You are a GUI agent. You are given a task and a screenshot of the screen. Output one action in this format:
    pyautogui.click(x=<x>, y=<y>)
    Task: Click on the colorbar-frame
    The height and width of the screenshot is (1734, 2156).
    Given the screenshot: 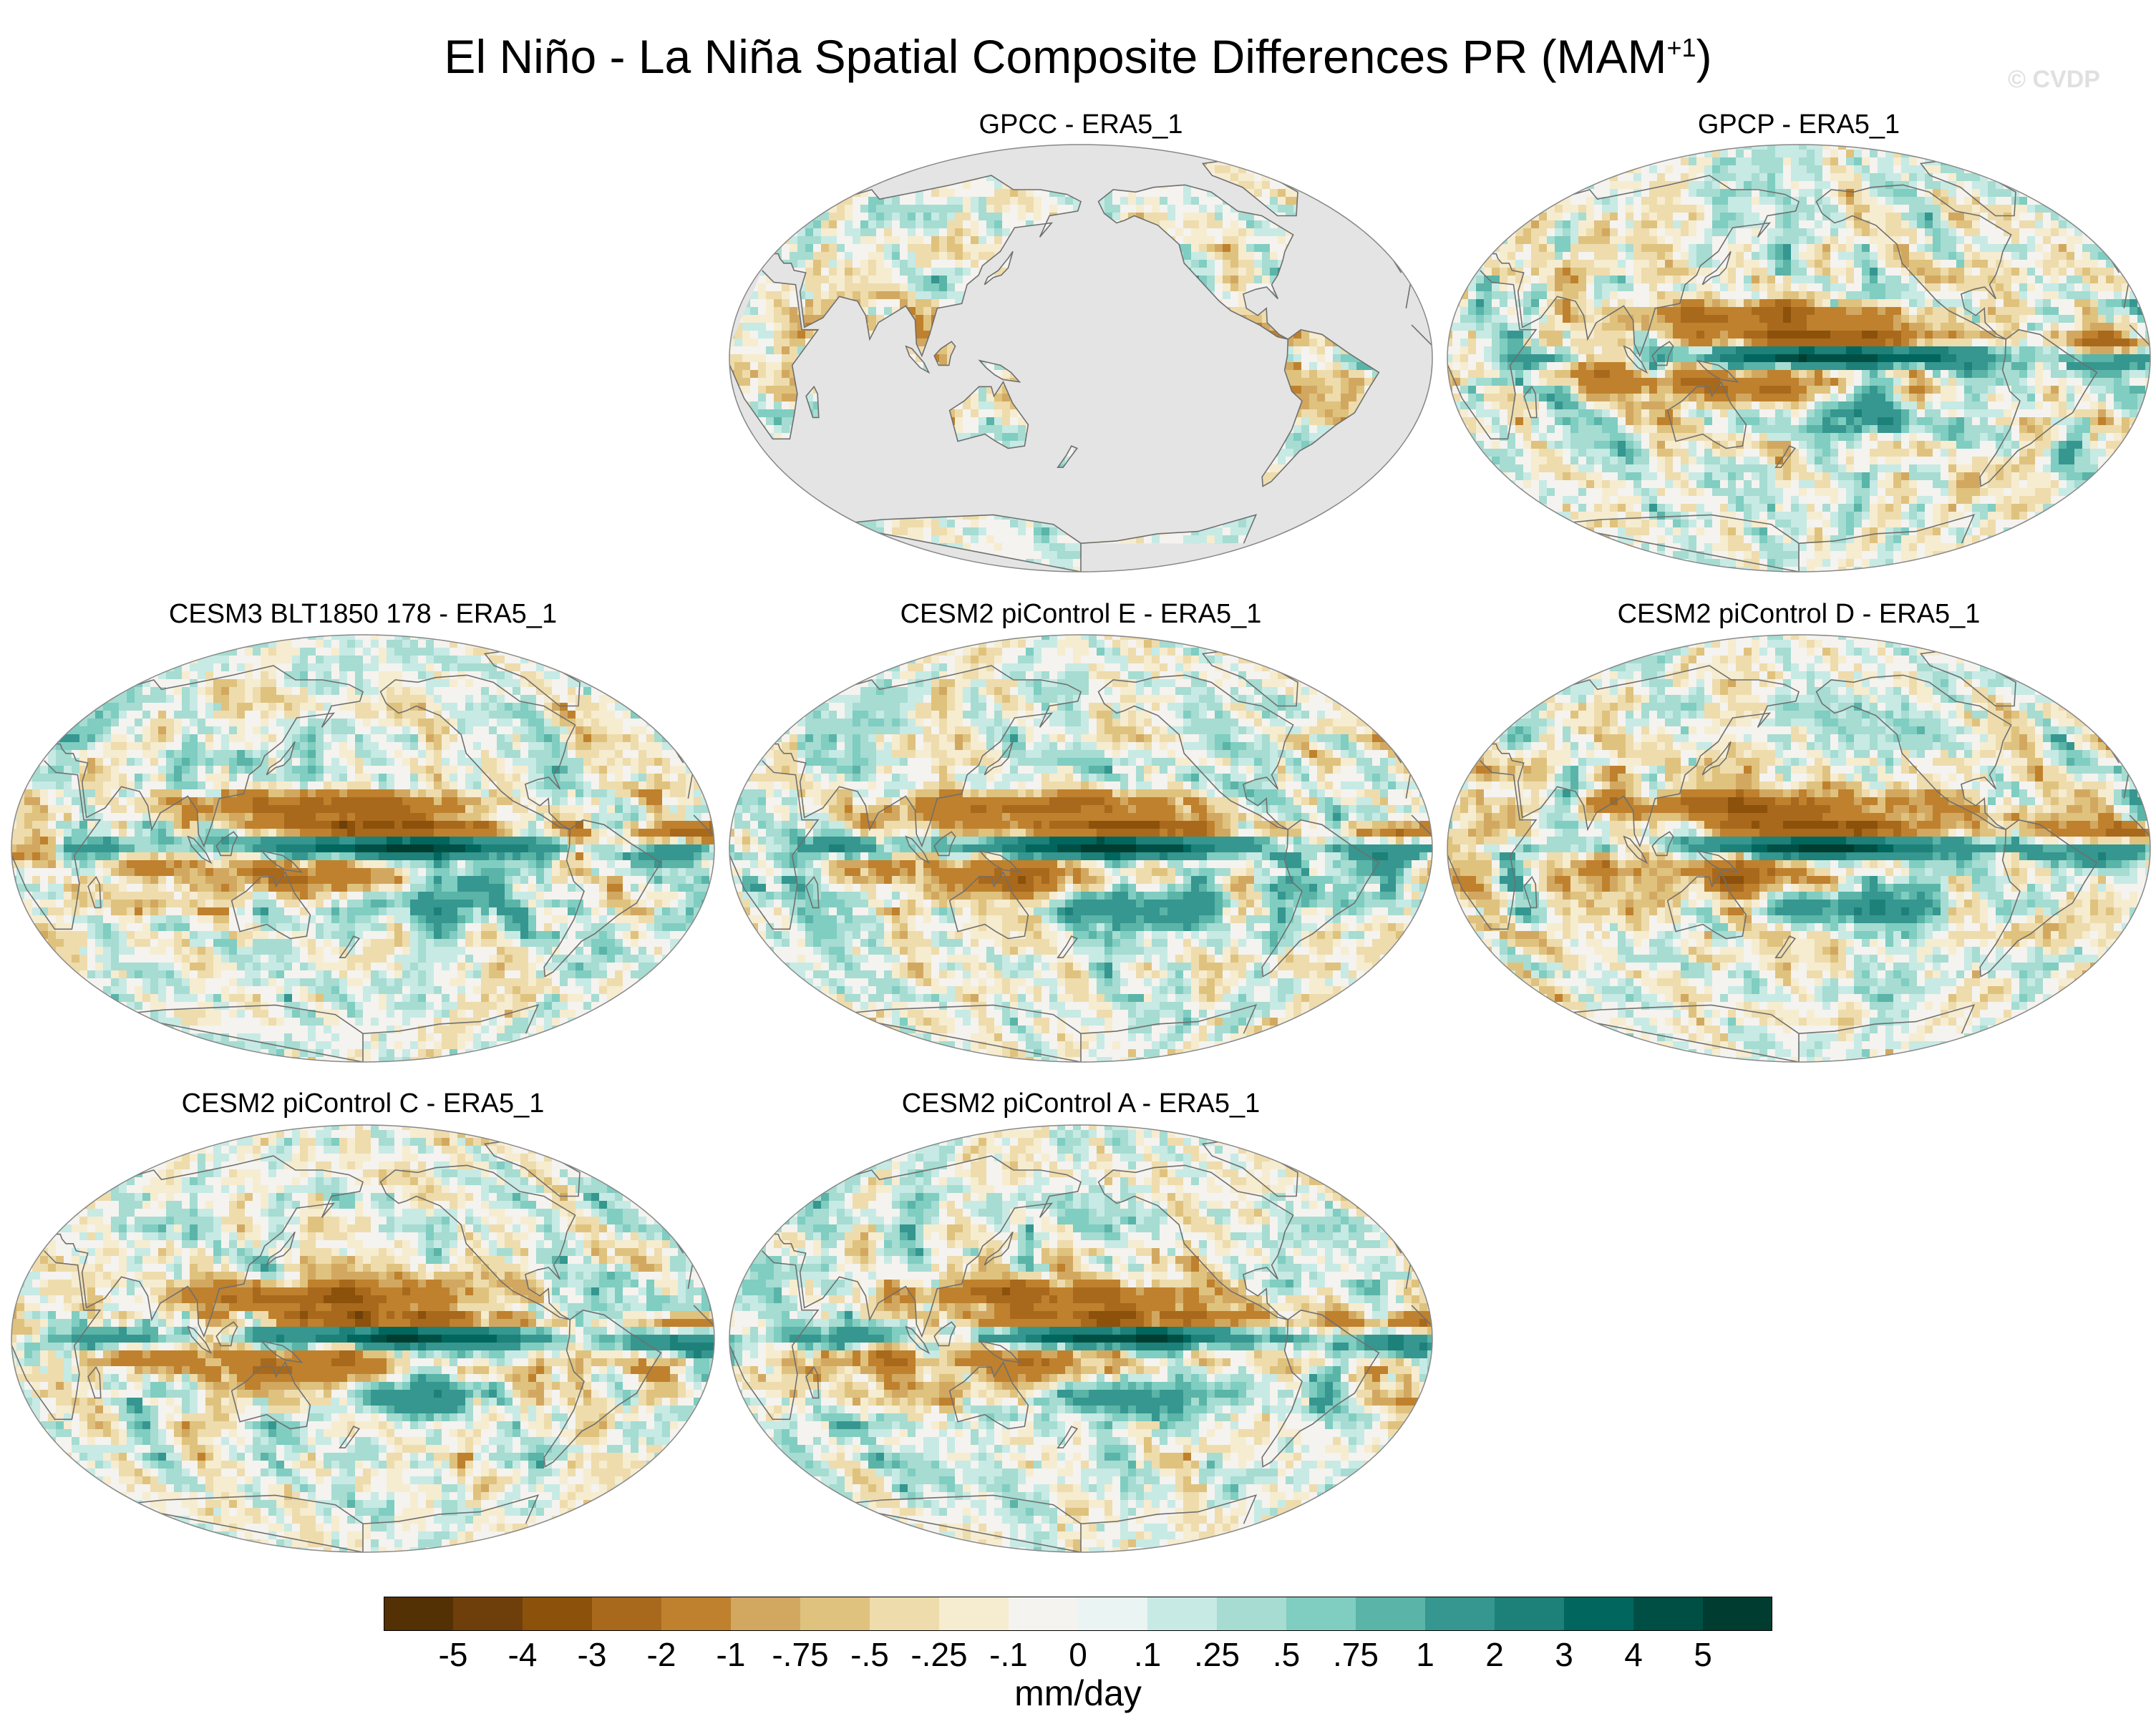 What is the action you would take?
    pyautogui.click(x=1078, y=1614)
    